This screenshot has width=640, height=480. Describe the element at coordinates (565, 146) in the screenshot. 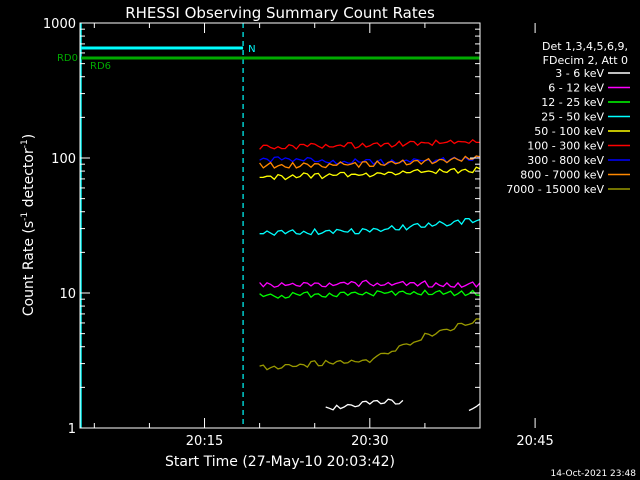

I see `legend-entry-label: 100 - 300 keV` at that location.